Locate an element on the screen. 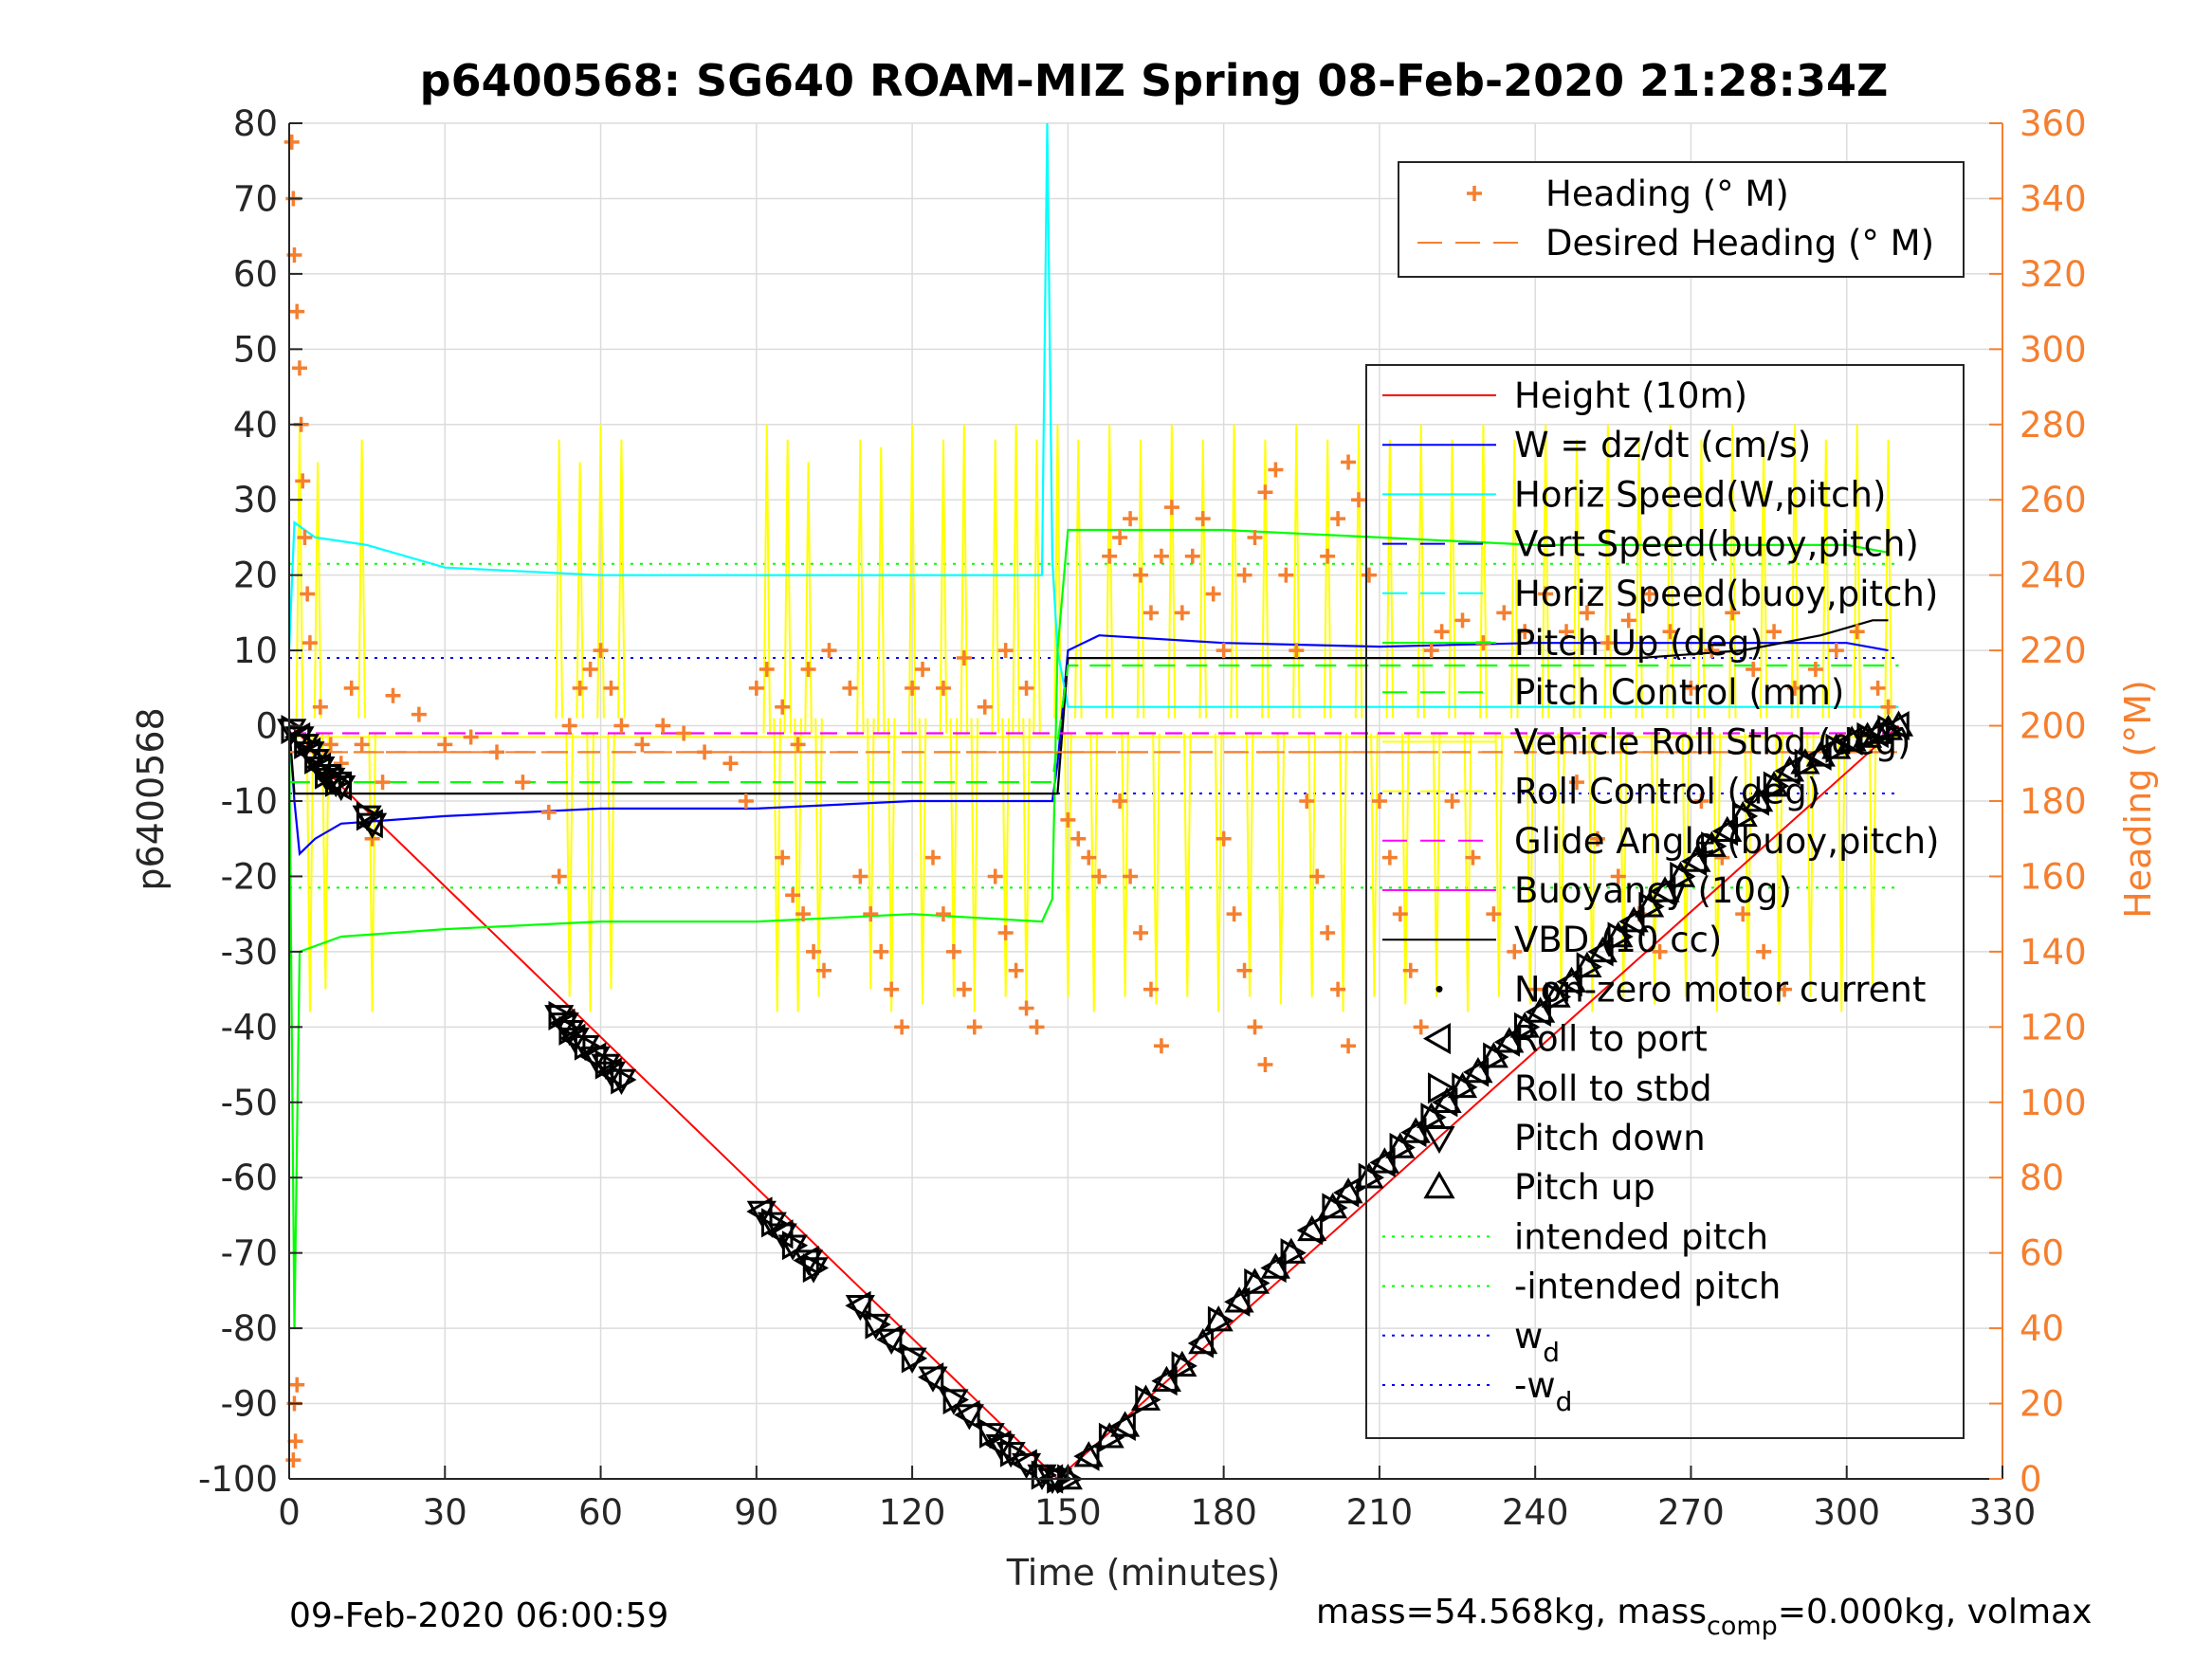 Image resolution: width=2212 pixels, height=1659 pixels. y-tick-label: 60 is located at coordinates (255, 274).